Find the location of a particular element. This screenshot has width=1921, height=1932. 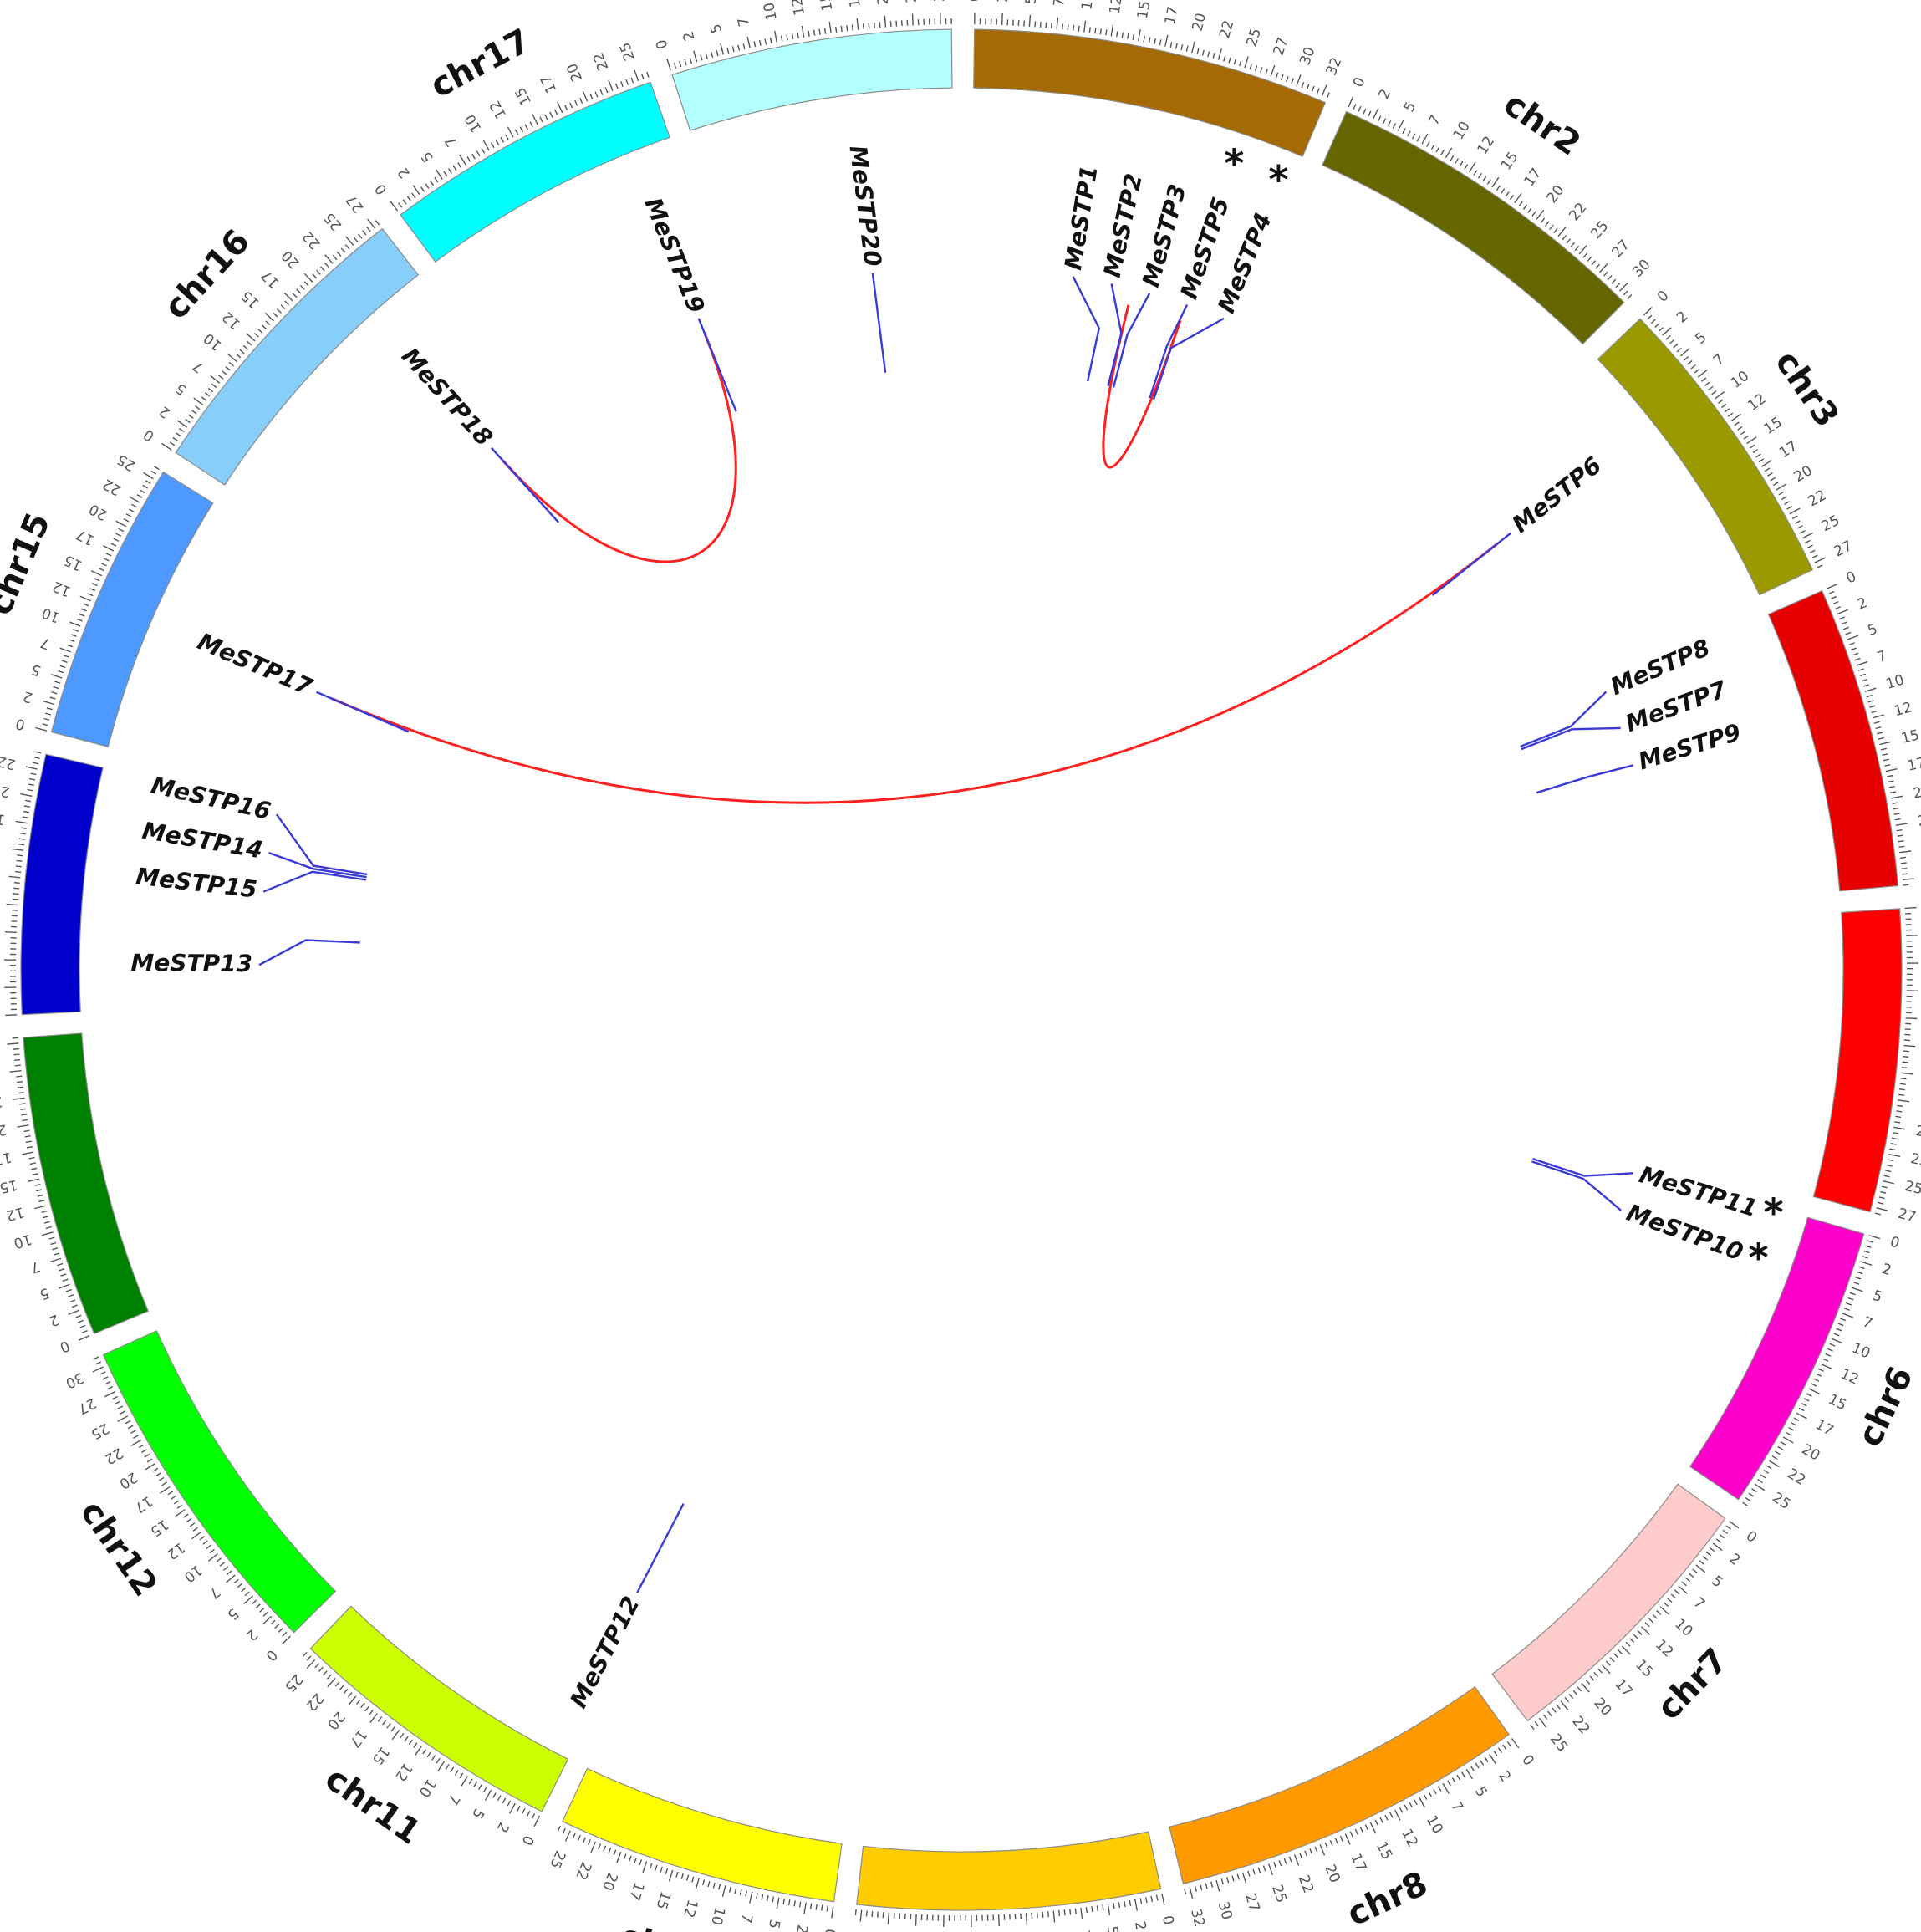

tick-label: 15 is located at coordinates (1, 846).